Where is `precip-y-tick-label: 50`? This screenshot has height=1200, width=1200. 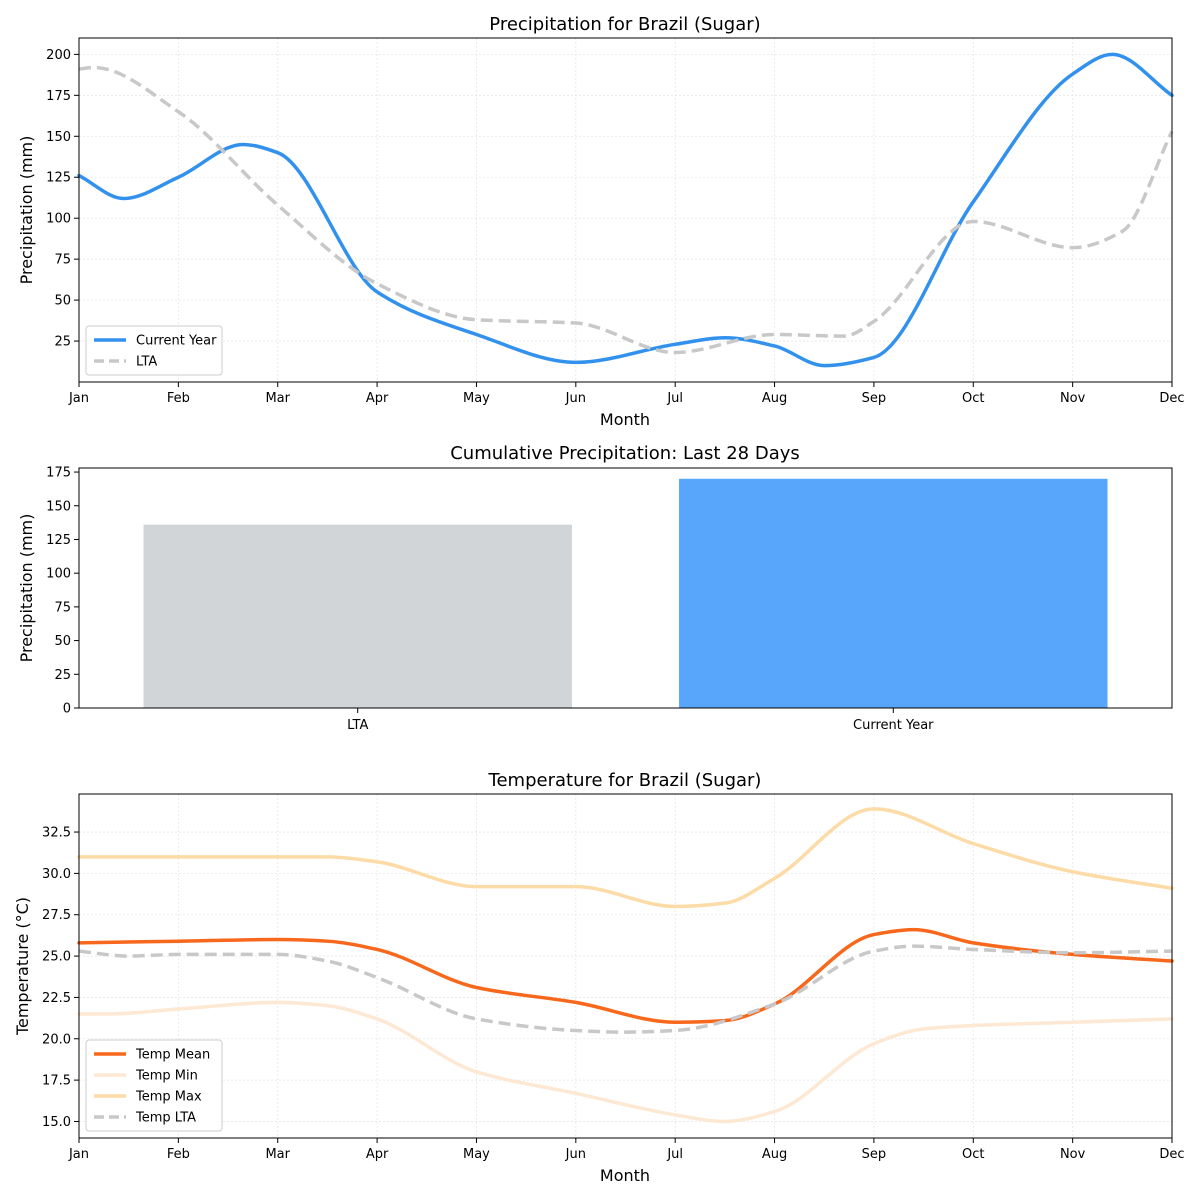
precip-y-tick-label: 50 is located at coordinates (62, 301).